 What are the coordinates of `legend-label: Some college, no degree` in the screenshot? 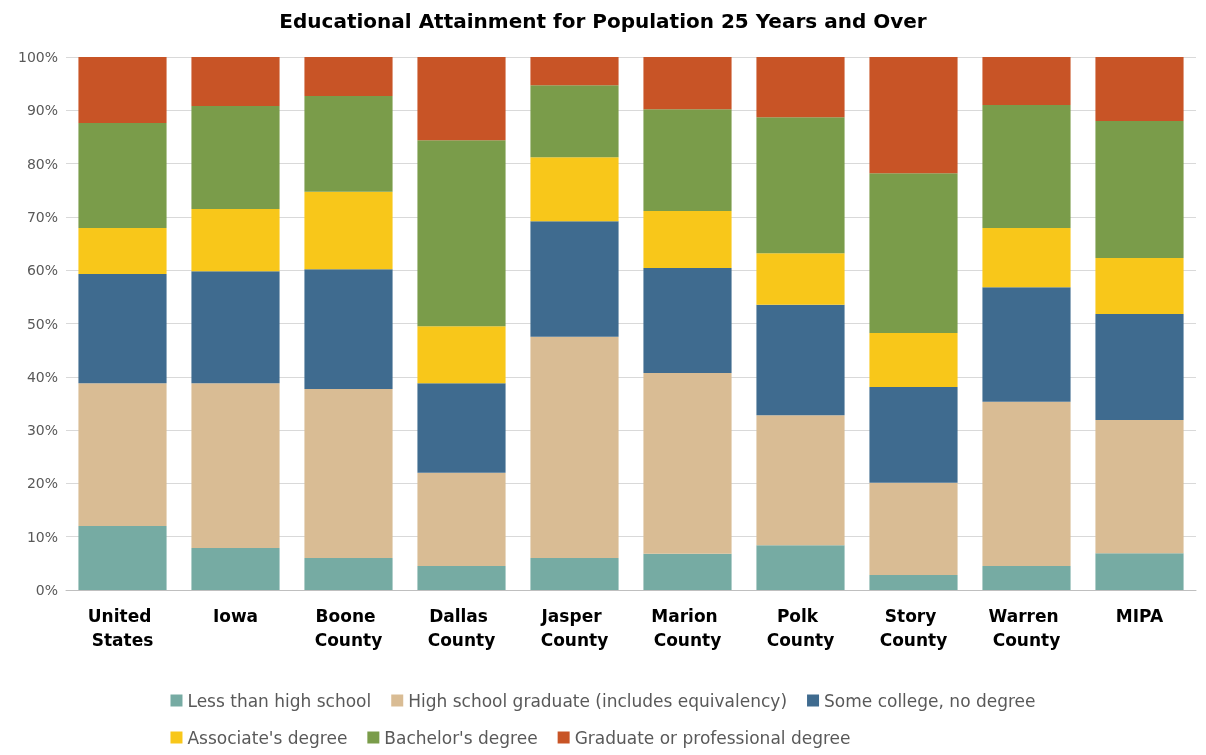 It's located at (930, 700).